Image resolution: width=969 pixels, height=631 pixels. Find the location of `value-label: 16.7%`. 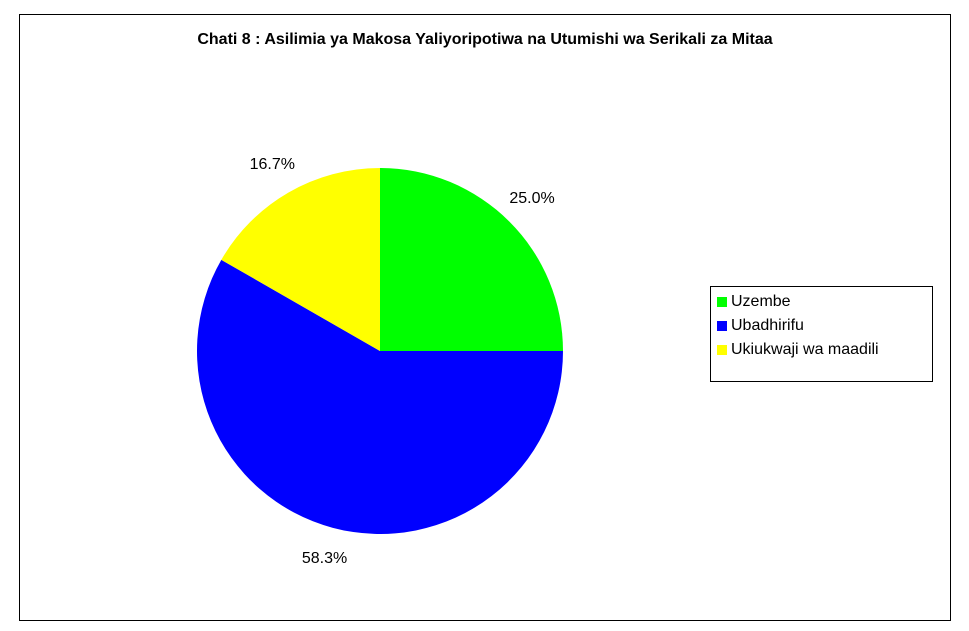

value-label: 16.7% is located at coordinates (272, 164).